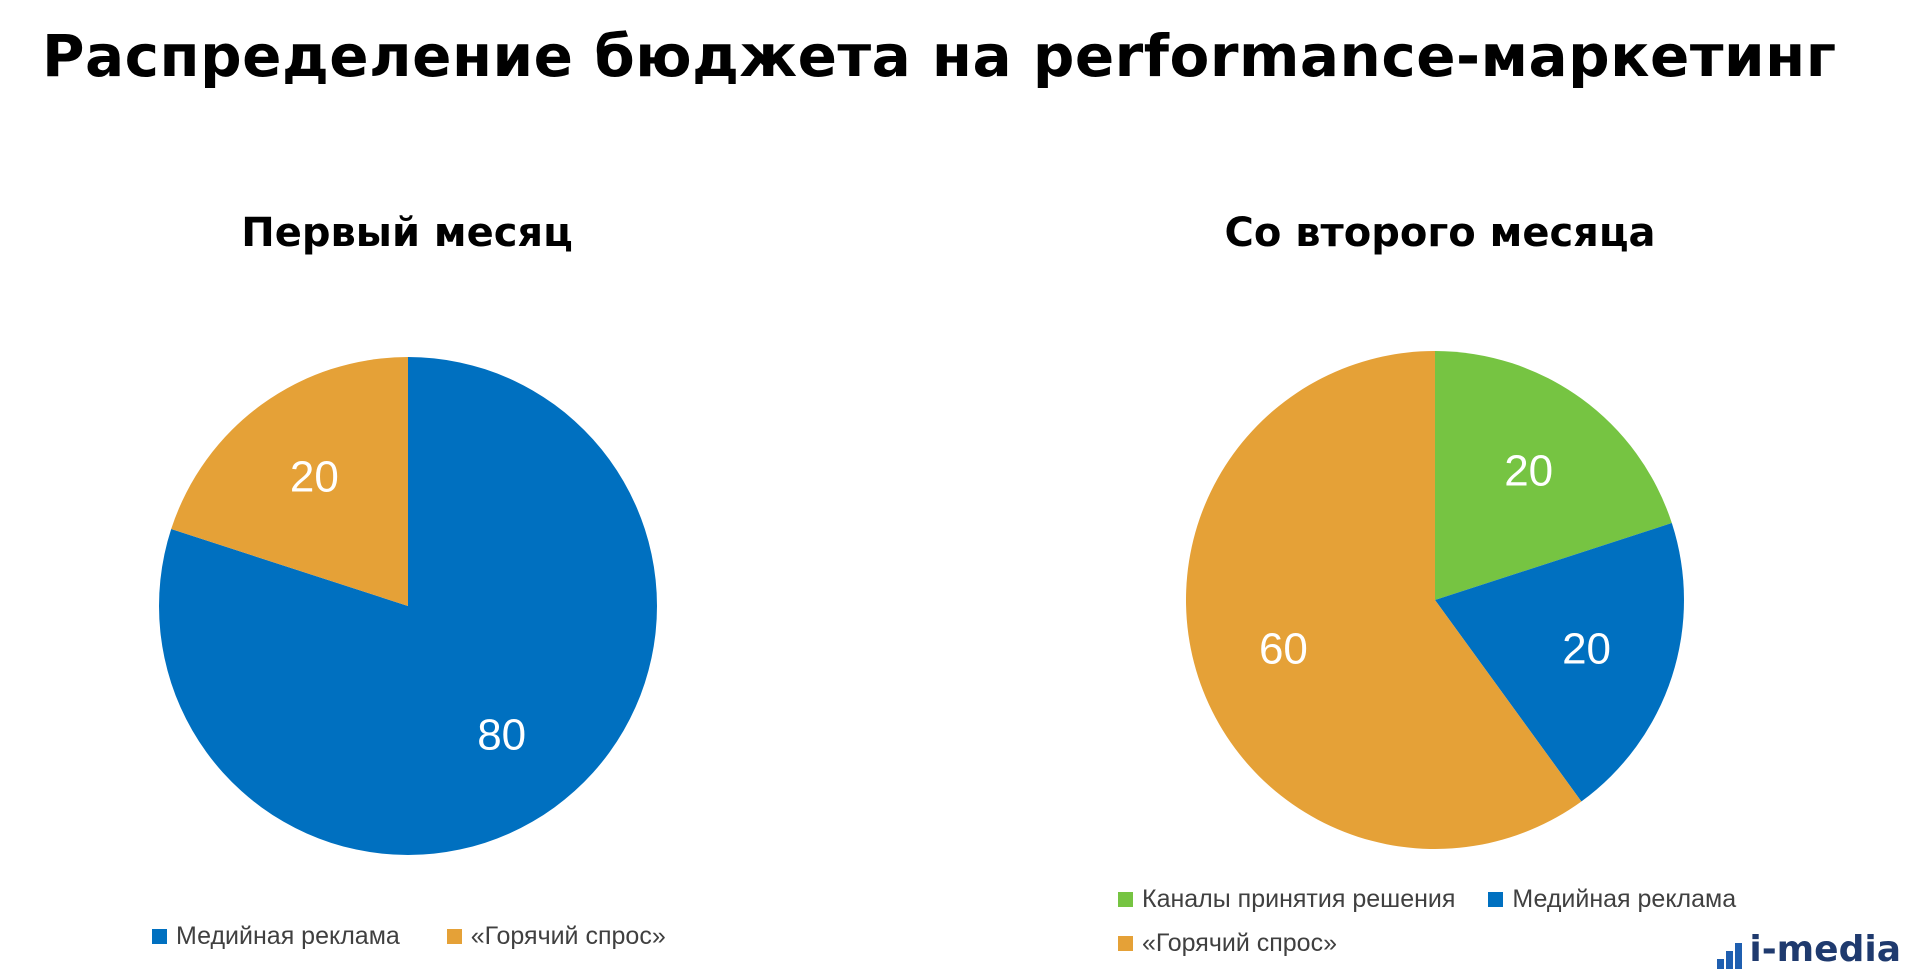 The width and height of the screenshot is (1923, 973). Describe the element at coordinates (429, 936) in the screenshot. I see `legend-first-month: Медийная реклама «Горячий спрос»` at that location.